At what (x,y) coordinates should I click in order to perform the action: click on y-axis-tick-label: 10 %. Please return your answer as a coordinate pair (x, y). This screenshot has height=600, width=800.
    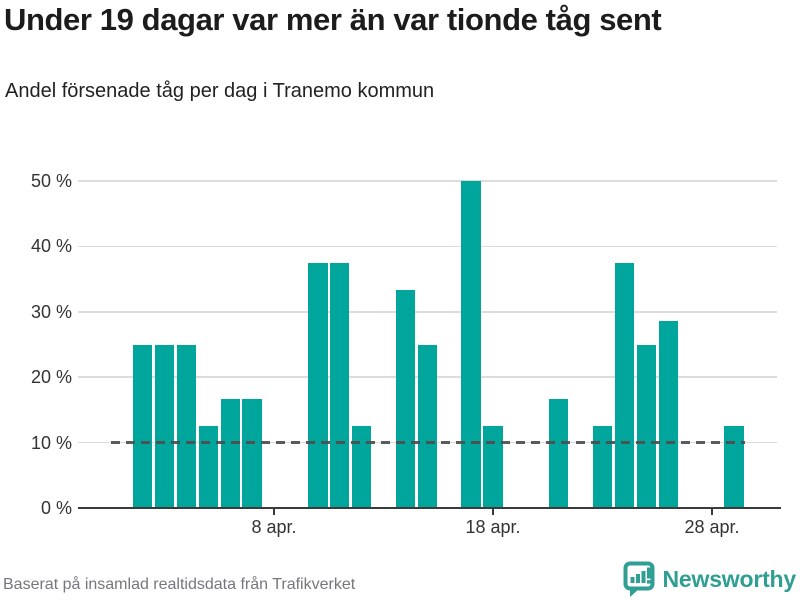
    Looking at the image, I should click on (51, 442).